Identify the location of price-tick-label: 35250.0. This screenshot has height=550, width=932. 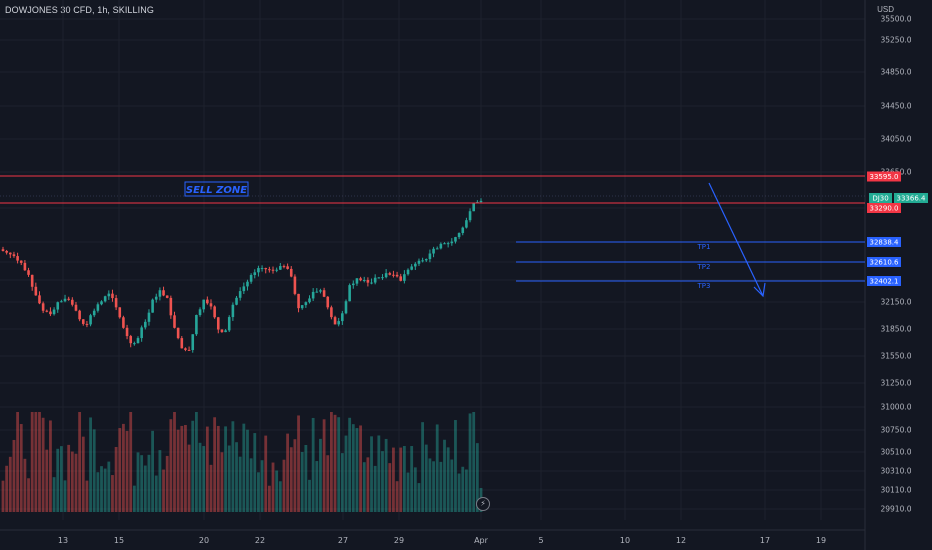
(895, 40).